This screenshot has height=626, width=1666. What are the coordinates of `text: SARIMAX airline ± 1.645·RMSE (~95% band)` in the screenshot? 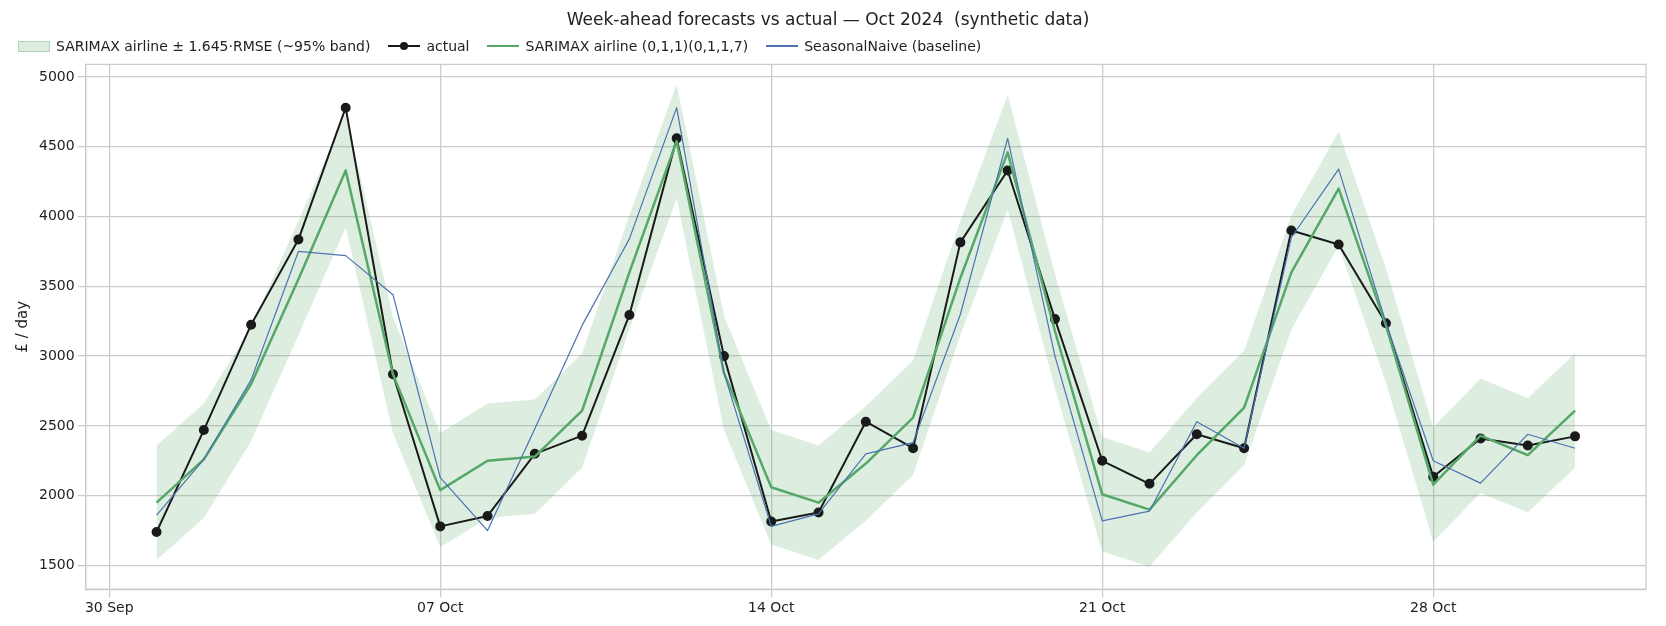 It's located at (213, 46).